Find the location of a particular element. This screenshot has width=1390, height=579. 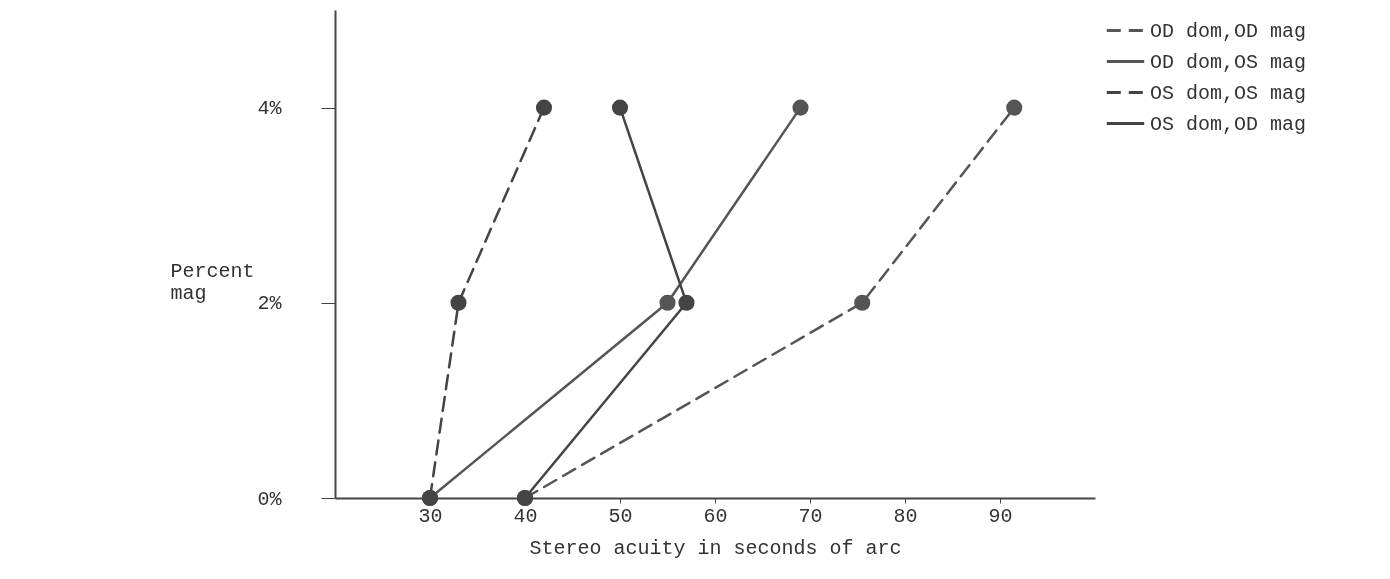

x-tick-label: 40 is located at coordinates (525, 516).